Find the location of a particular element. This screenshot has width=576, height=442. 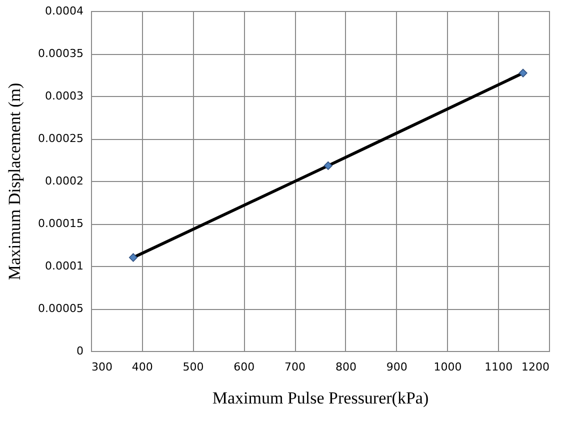

x-axis-title: Maximum Pulse Pressurer(kPa) is located at coordinates (320, 398).